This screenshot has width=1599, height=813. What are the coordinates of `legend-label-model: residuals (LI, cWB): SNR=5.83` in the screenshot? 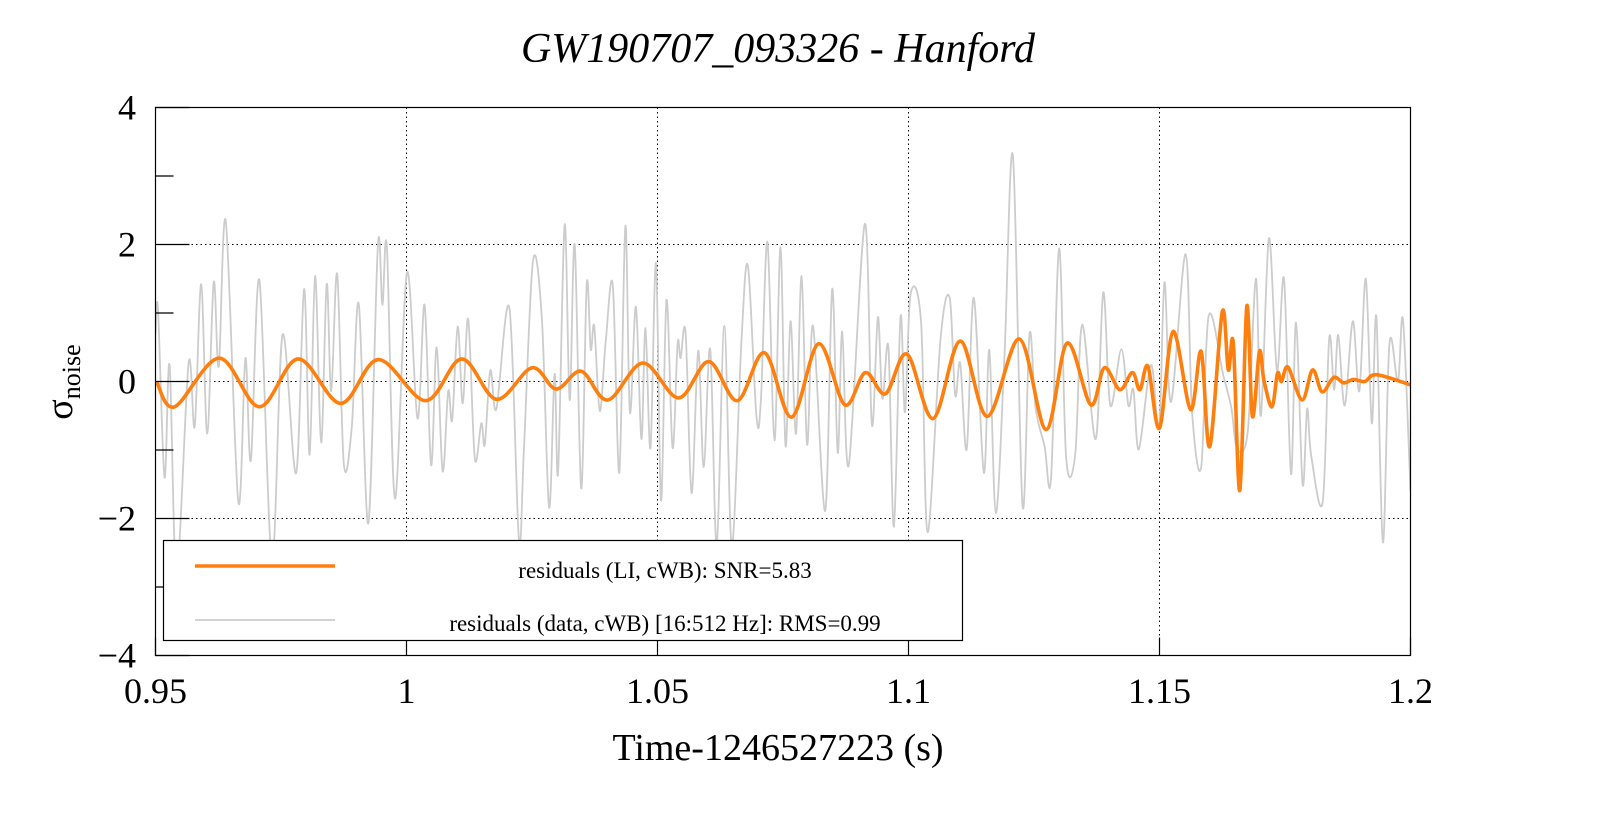 It's located at (664, 570).